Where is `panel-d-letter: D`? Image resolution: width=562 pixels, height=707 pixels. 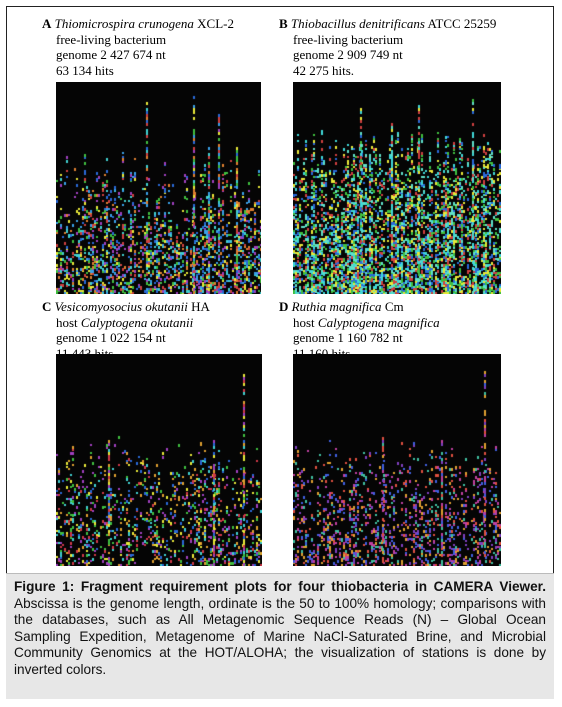
panel-d-letter: D is located at coordinates (284, 306).